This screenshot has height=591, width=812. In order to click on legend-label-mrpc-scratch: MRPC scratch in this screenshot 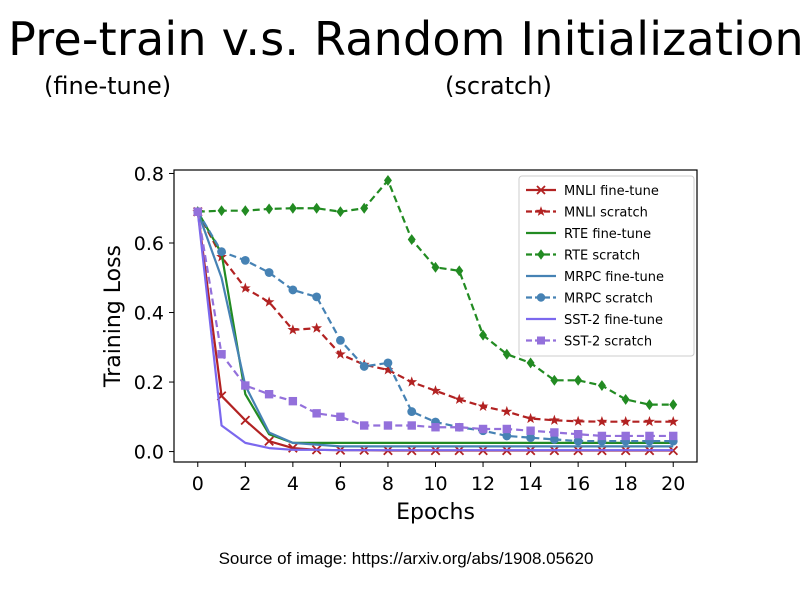, I will do `click(608, 299)`.